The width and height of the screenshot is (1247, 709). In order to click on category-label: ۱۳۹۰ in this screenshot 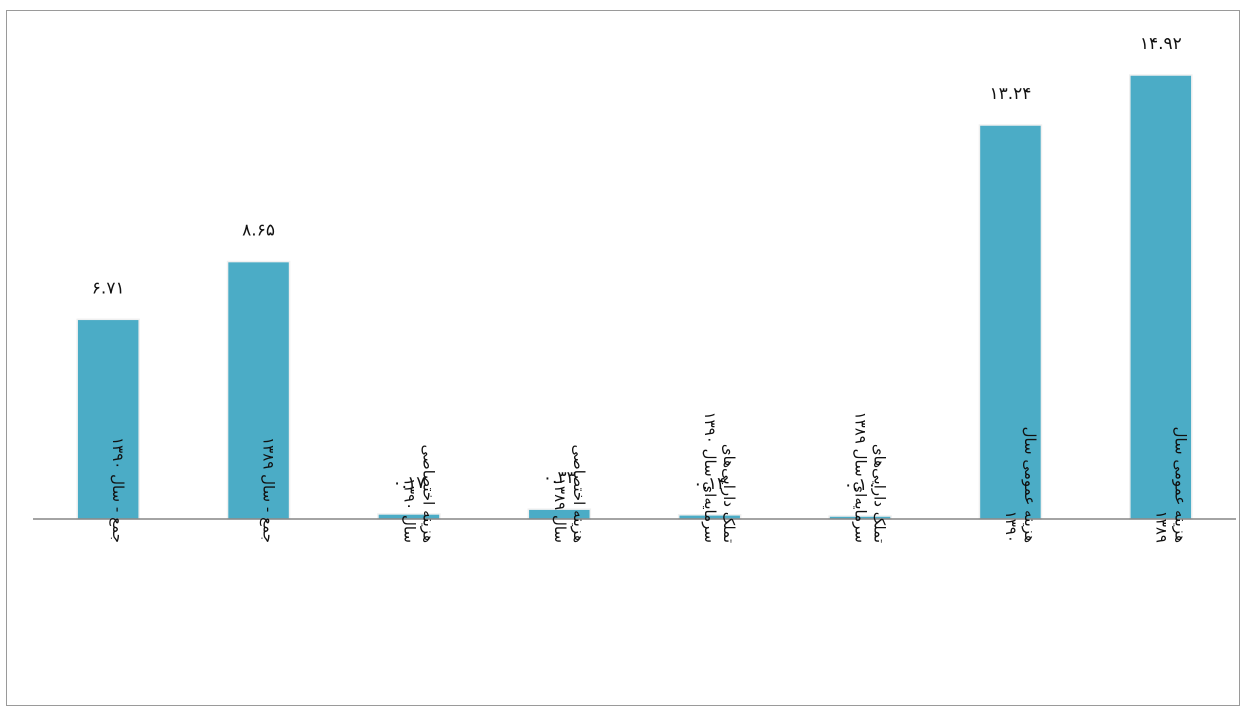, I will do `click(1011, 527)`.